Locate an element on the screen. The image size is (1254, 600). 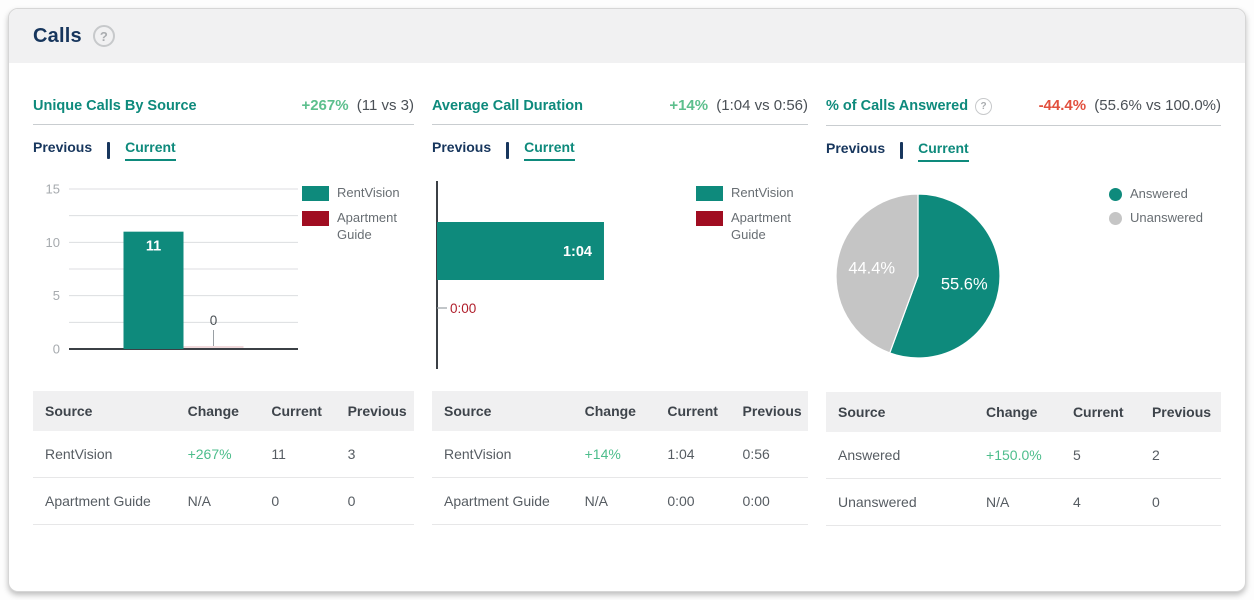
cell-previous: 3 is located at coordinates (377, 454).